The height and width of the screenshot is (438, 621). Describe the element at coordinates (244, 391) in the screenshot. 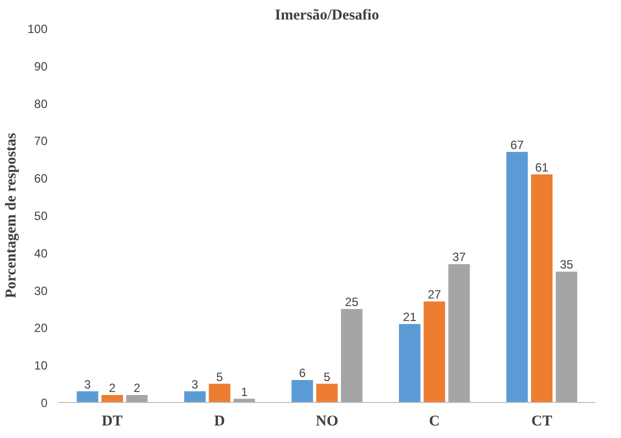

I see `data-label: 1` at that location.